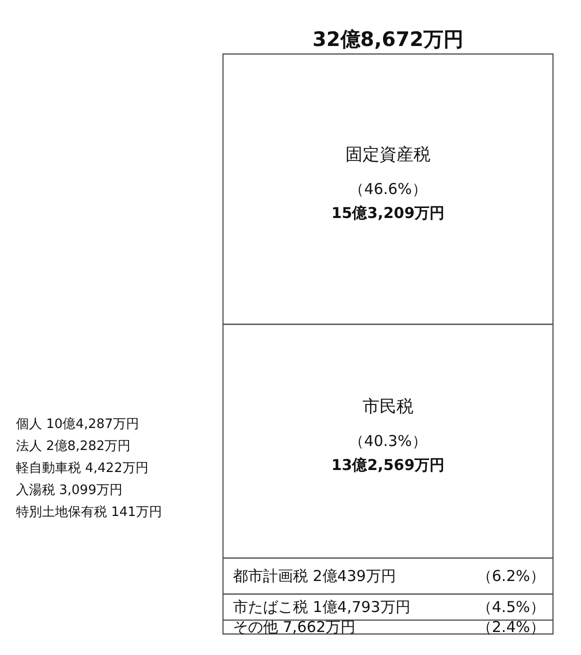 This screenshot has height=655, width=581. I want to click on annotation: 入湯税 3,099万円, so click(69, 490).